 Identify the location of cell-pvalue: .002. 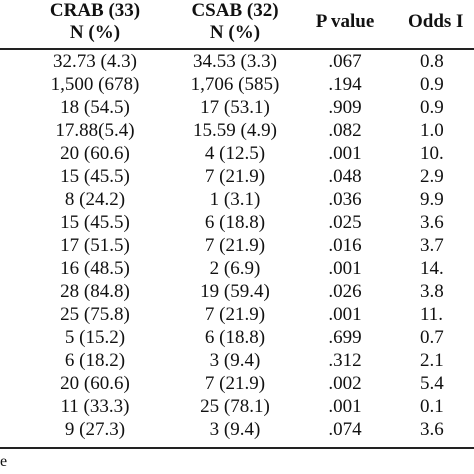
(345, 383).